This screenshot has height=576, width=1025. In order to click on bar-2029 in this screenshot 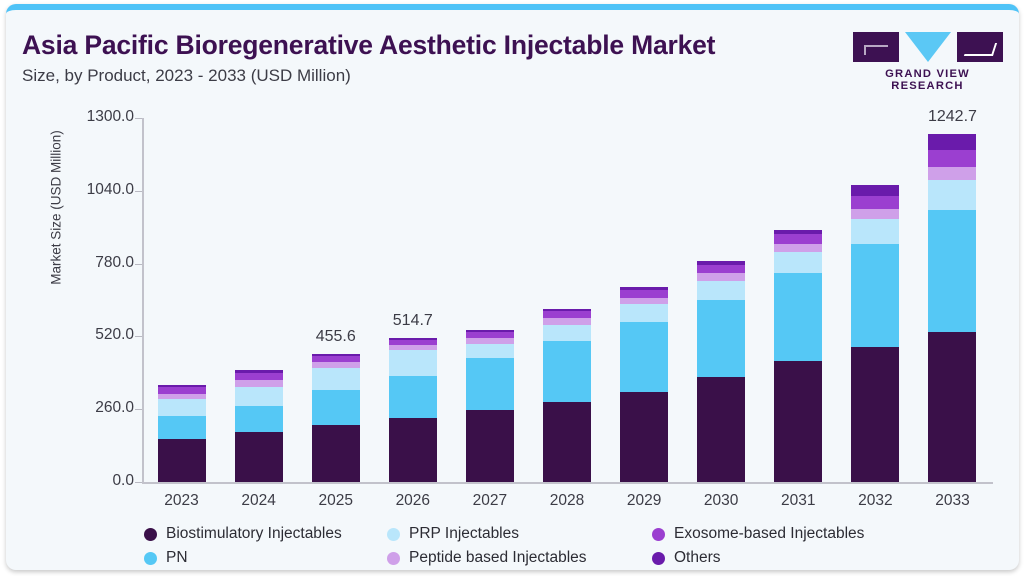, I will do `click(644, 384)`.